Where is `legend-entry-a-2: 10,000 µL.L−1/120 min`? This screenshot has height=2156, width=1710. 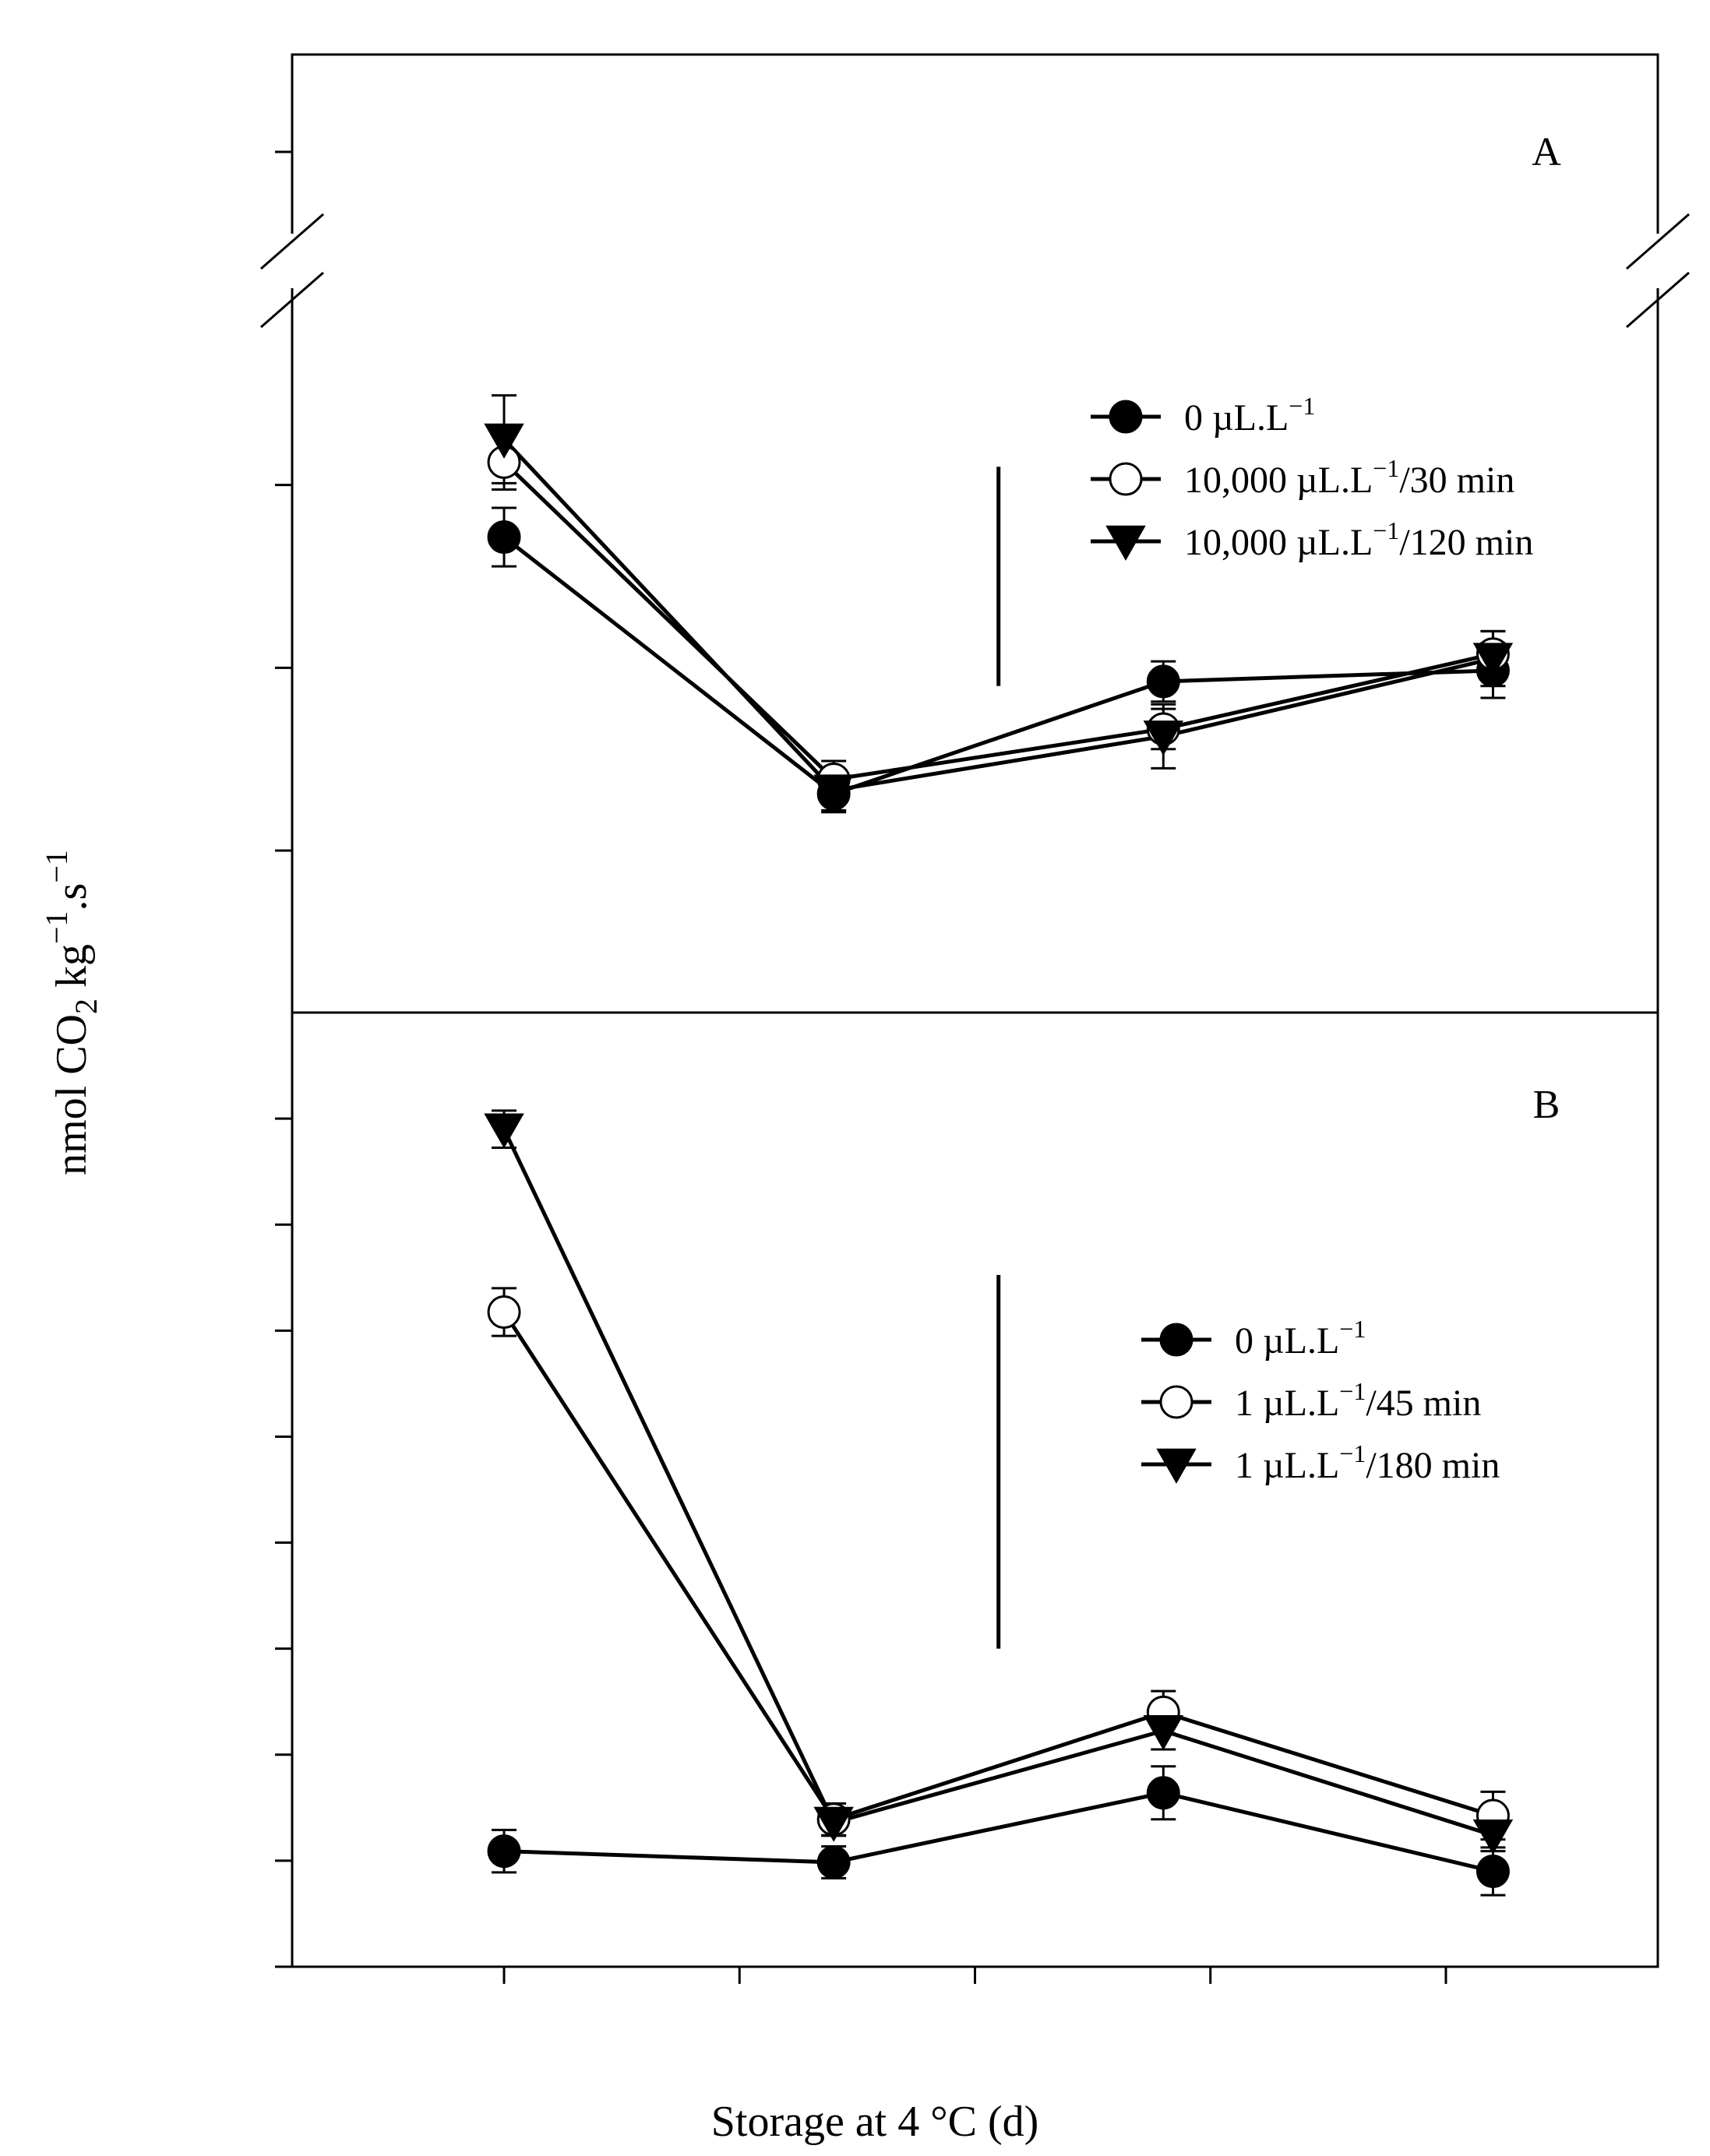
legend-entry-a-2: 10,000 µL.L−1/120 min is located at coordinates (1358, 539).